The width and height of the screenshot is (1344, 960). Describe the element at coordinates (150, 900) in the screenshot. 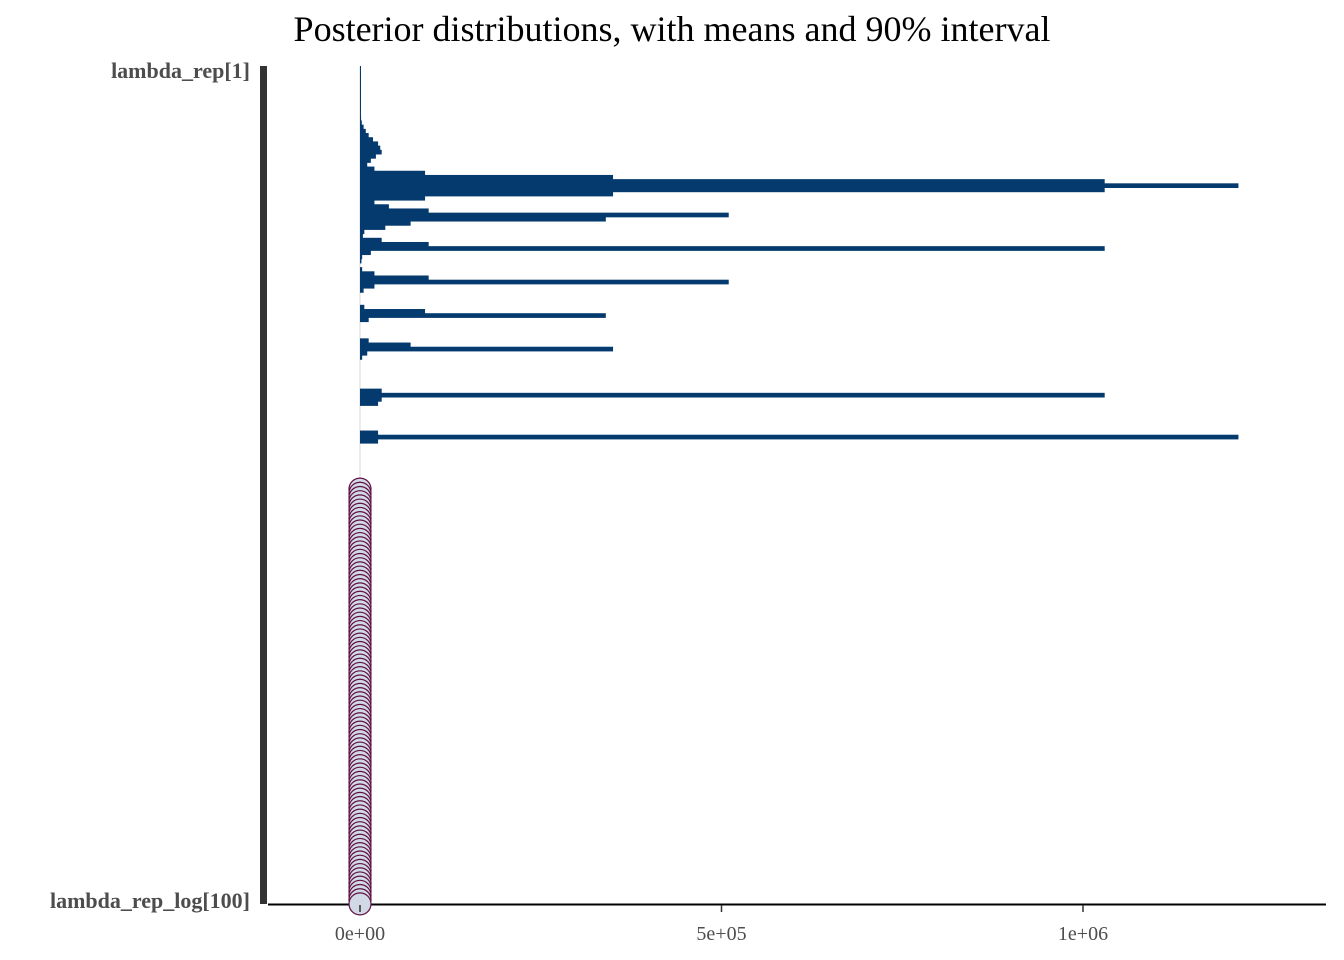

I see `y-tick-label-last: lambda_rep_log[100]` at that location.